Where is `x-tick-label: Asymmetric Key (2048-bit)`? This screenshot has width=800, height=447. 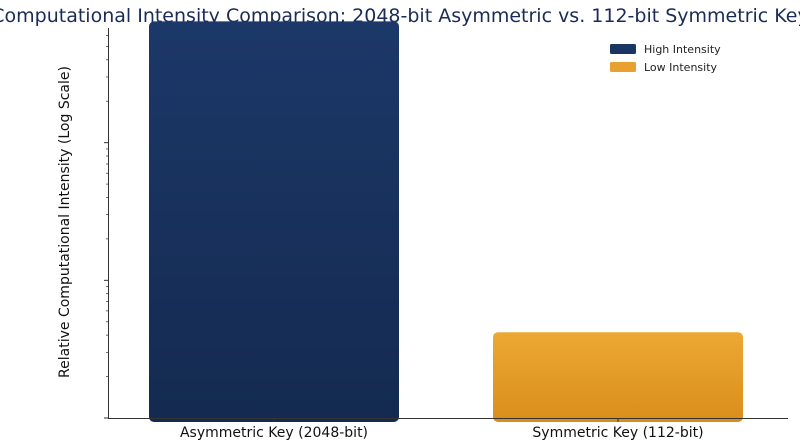
x-tick-label: Asymmetric Key (2048-bit) is located at coordinates (274, 433).